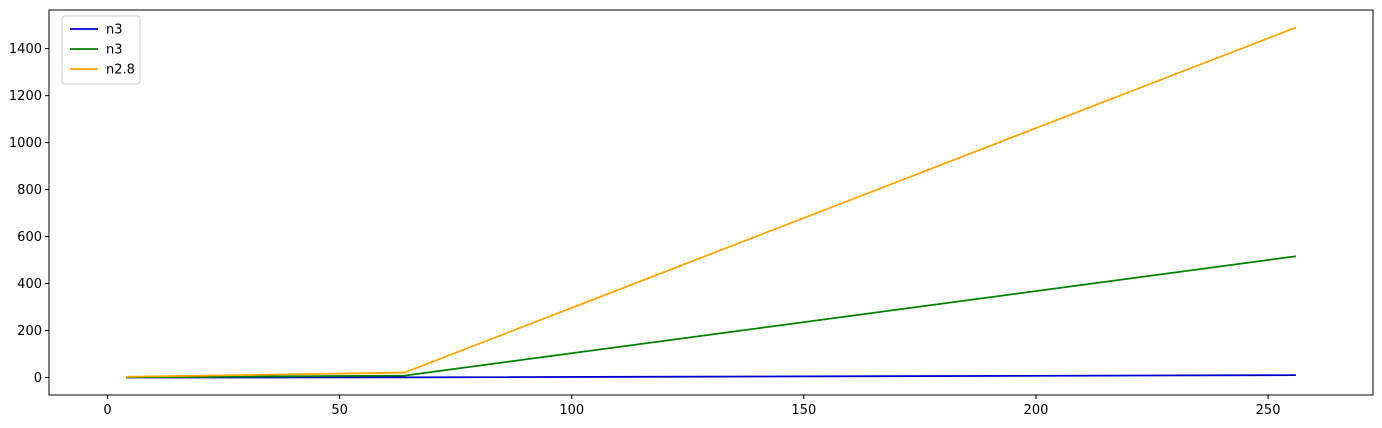 The height and width of the screenshot is (428, 1382). I want to click on x-tick-label: 250, so click(1268, 410).